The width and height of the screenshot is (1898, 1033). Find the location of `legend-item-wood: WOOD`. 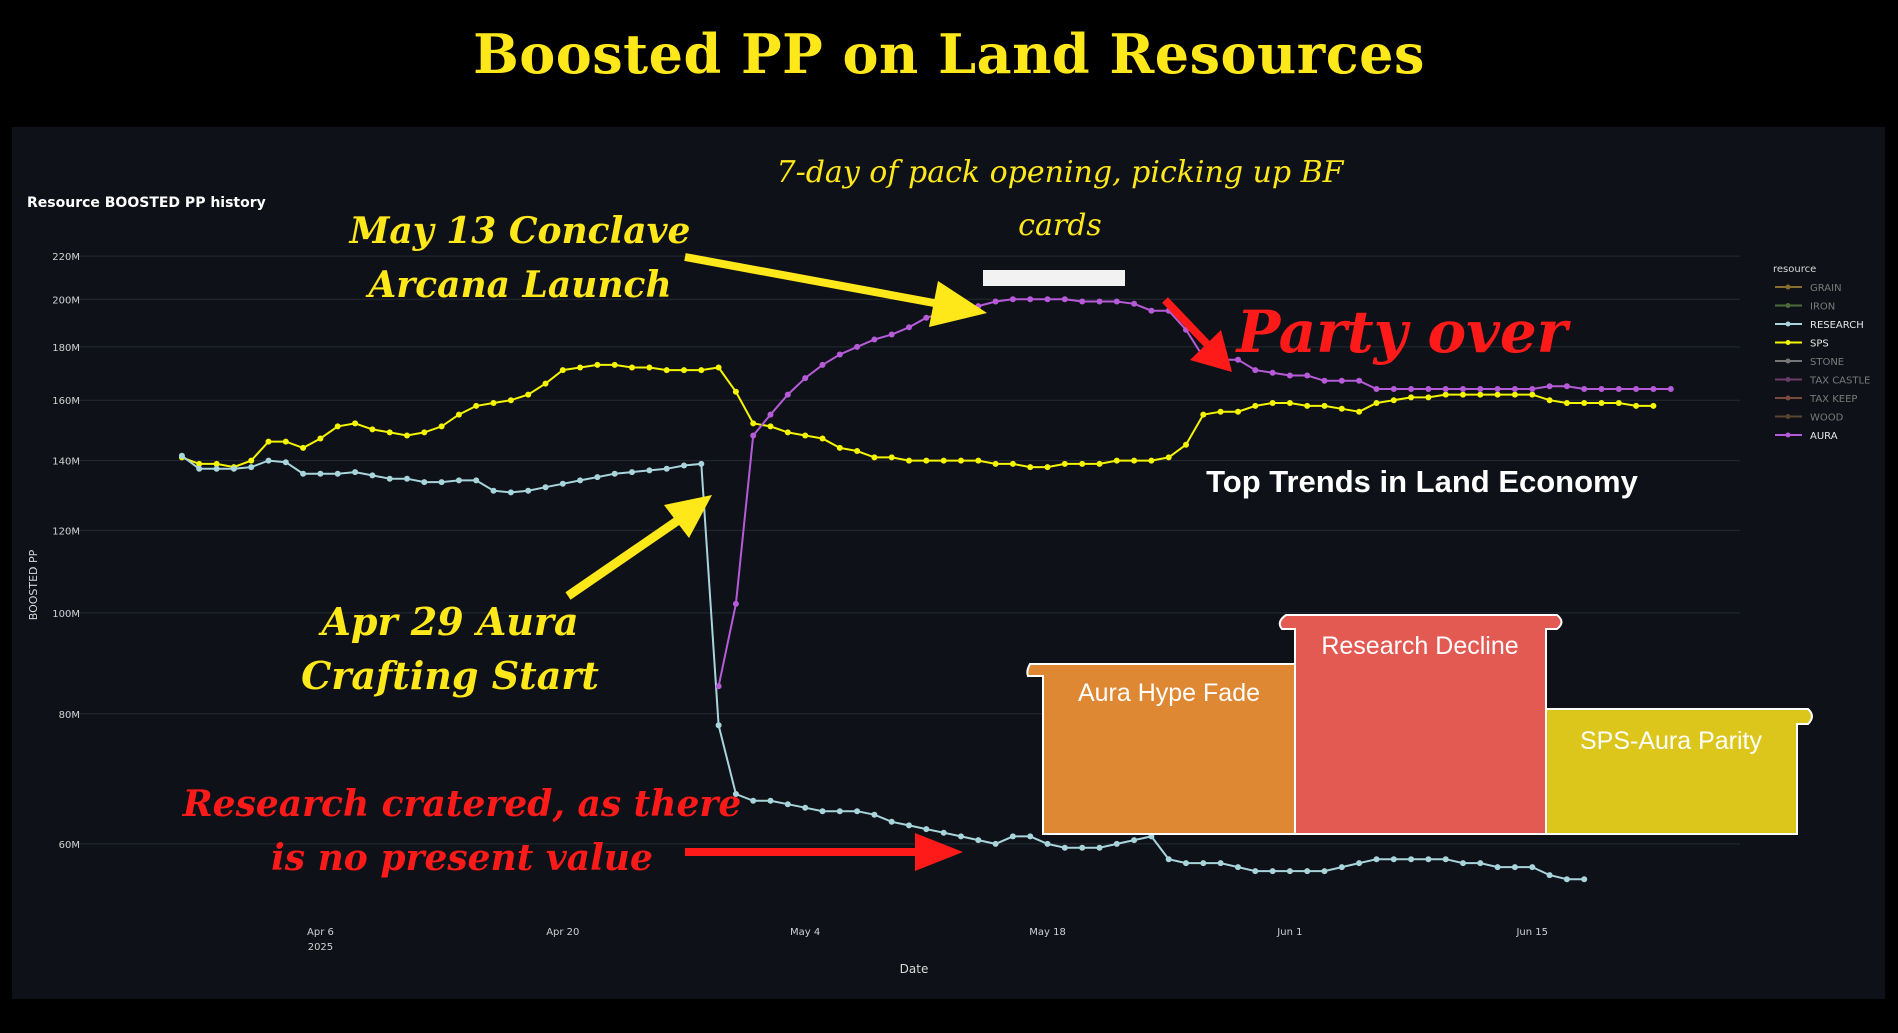

legend-item-wood: WOOD is located at coordinates (1827, 418).